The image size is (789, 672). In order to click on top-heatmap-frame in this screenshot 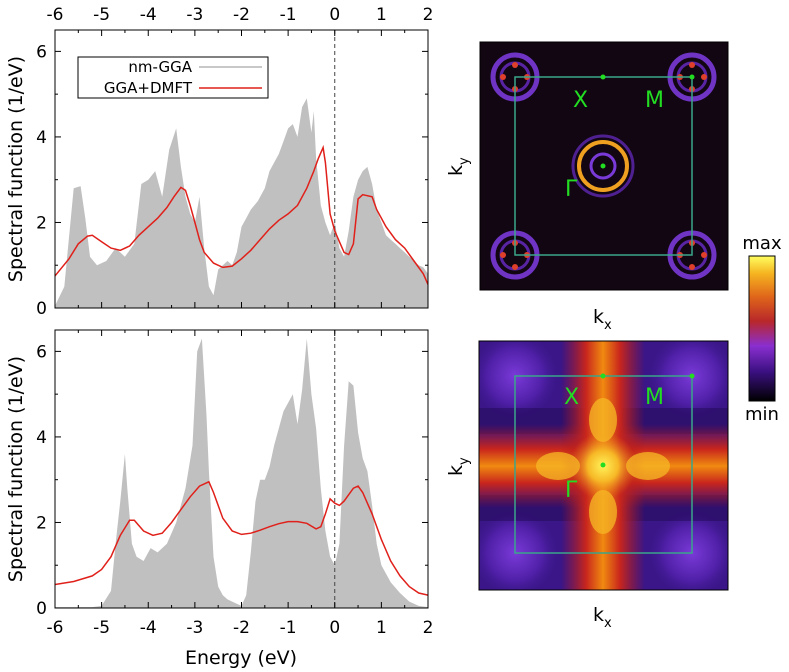, I will do `click(604, 166)`.